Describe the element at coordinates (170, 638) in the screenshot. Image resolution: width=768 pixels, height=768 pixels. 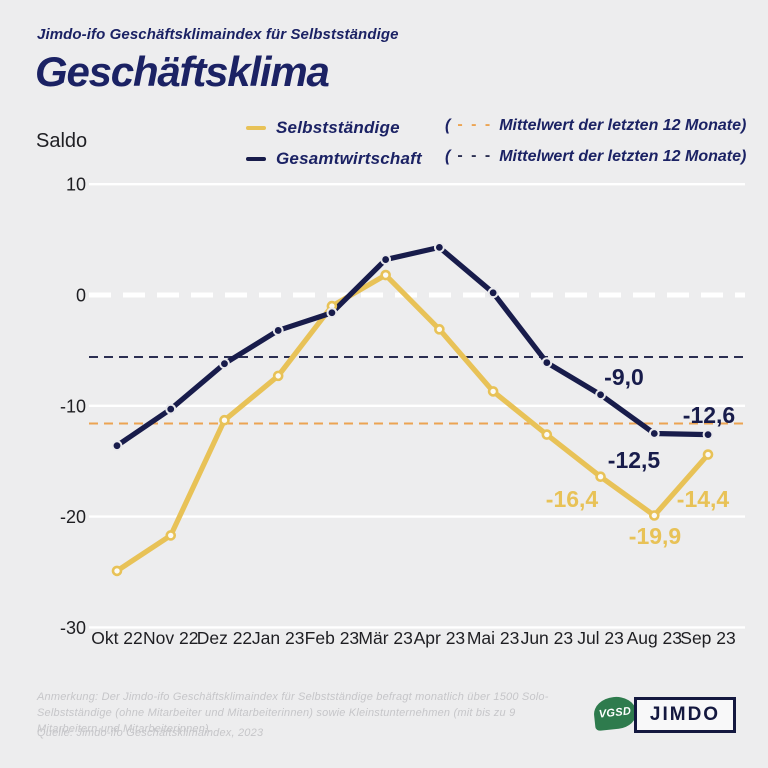
I see `x-tick-label: Nov 22` at that location.